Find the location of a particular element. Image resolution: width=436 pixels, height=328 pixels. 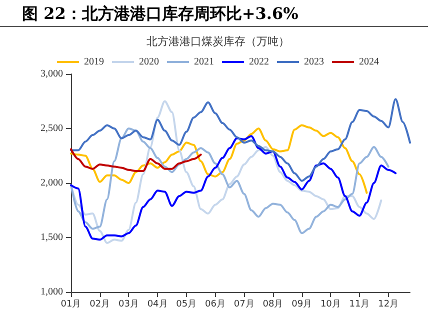

x-tick-label: 11月 is located at coordinates (359, 305).